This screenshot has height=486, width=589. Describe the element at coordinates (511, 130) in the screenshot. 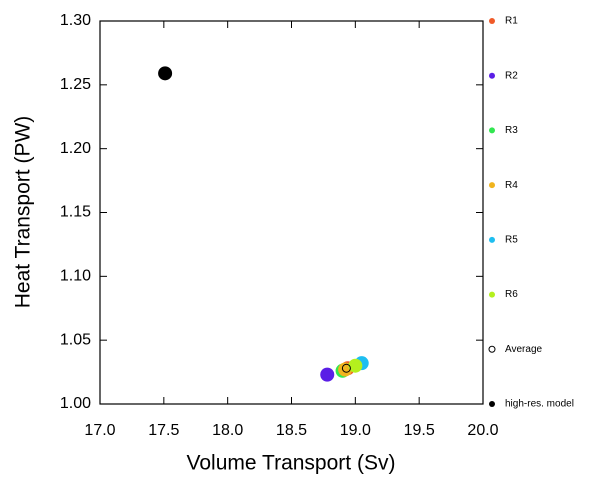

I see `legend-label: R3` at that location.